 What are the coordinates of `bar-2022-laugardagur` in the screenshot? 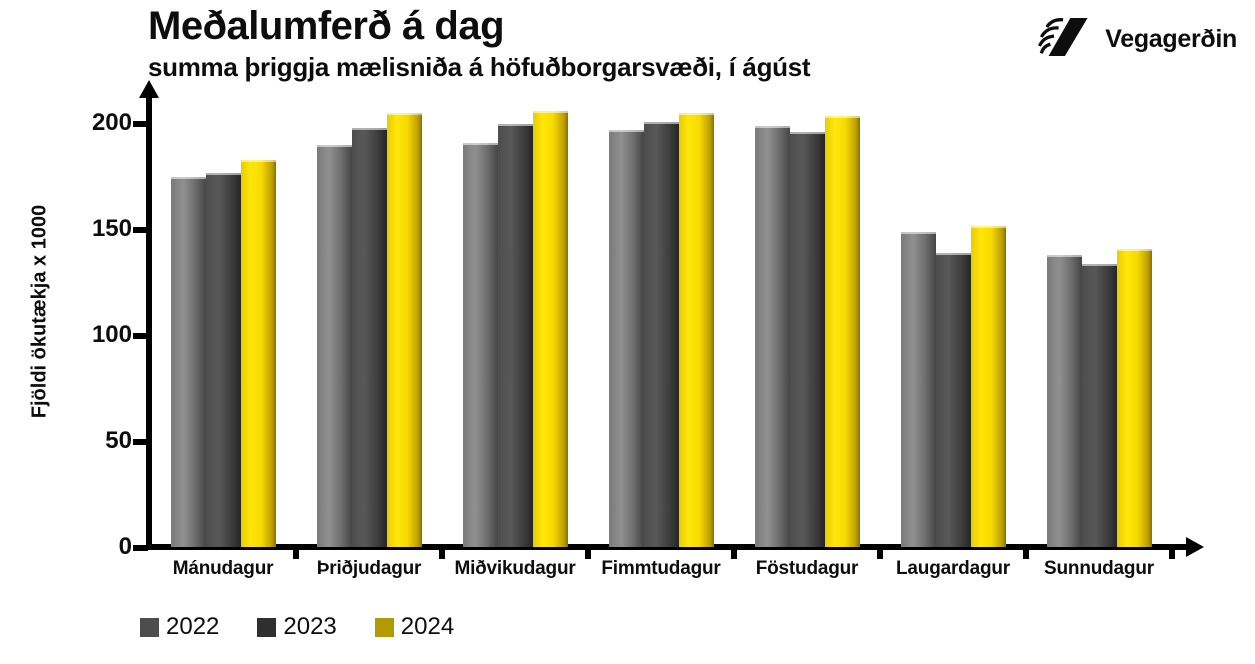 It's located at (918, 389).